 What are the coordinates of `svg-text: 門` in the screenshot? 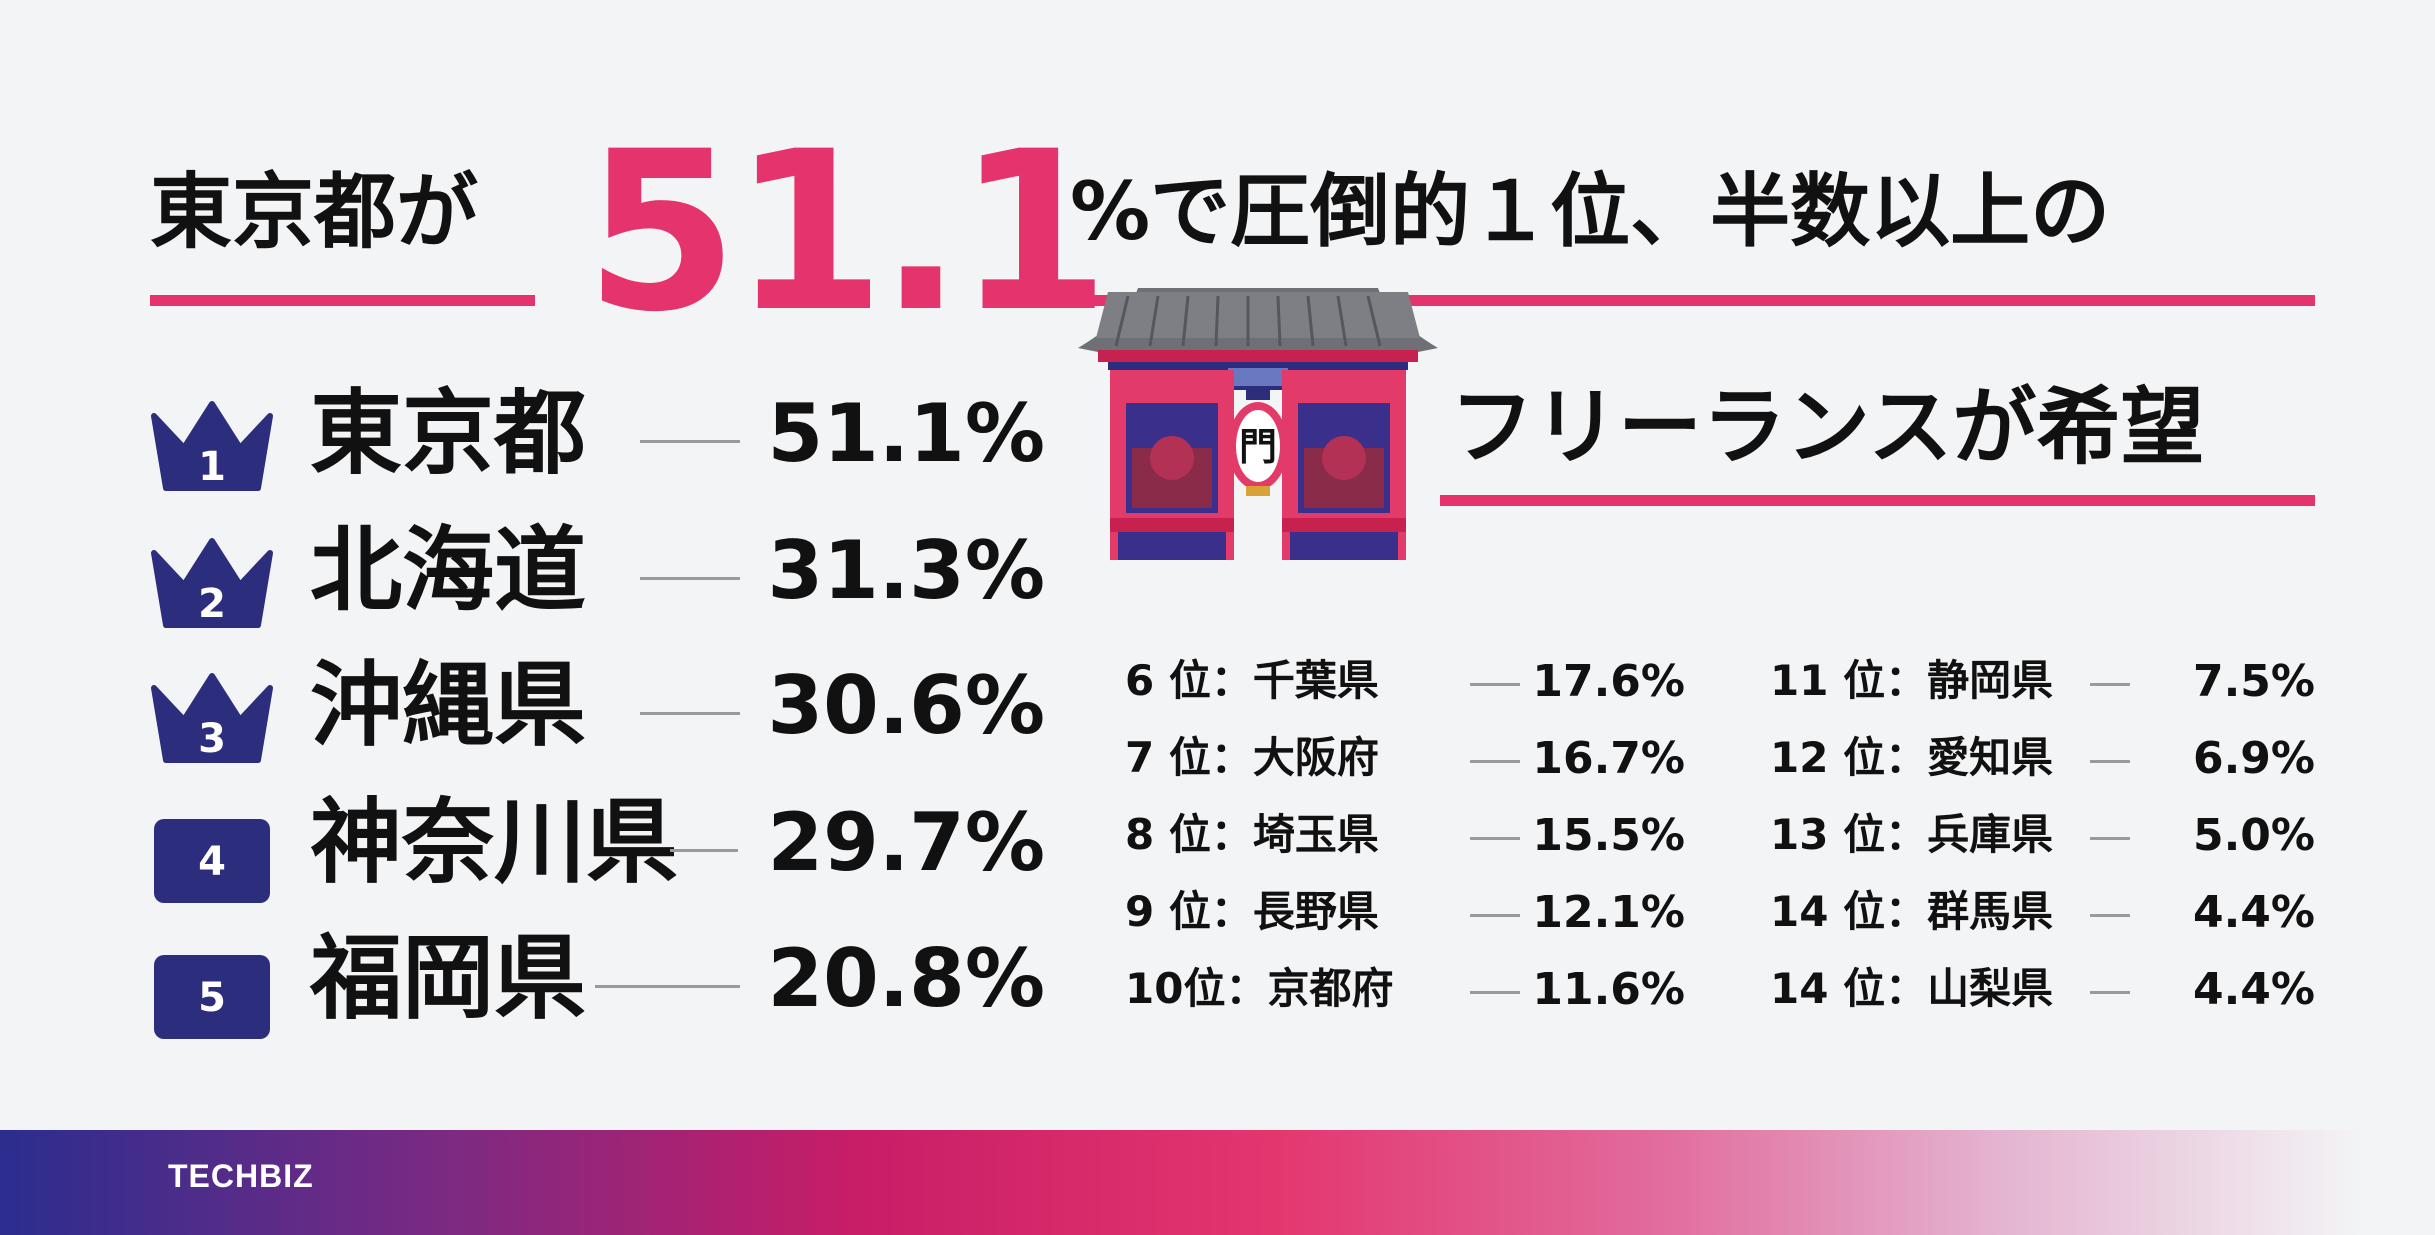 It's located at (1258, 447).